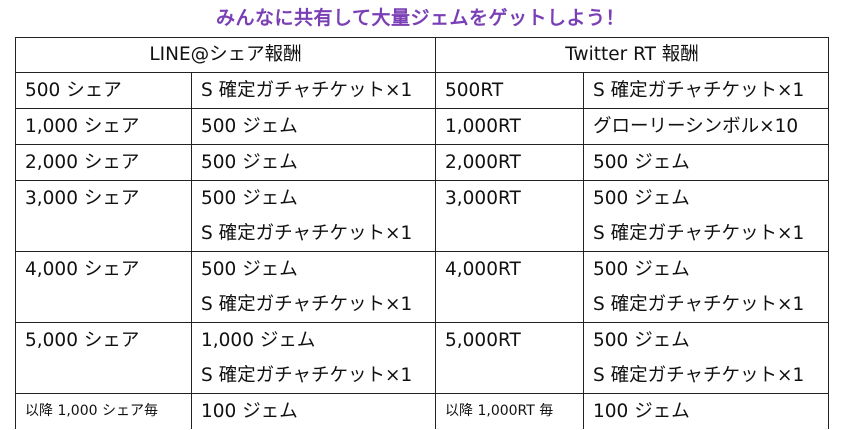 This screenshot has height=430, width=841. What do you see at coordinates (313, 358) in the screenshot?
I see `line-rewards: 1,000 ジェム S 確定ガチャチケット×1` at bounding box center [313, 358].